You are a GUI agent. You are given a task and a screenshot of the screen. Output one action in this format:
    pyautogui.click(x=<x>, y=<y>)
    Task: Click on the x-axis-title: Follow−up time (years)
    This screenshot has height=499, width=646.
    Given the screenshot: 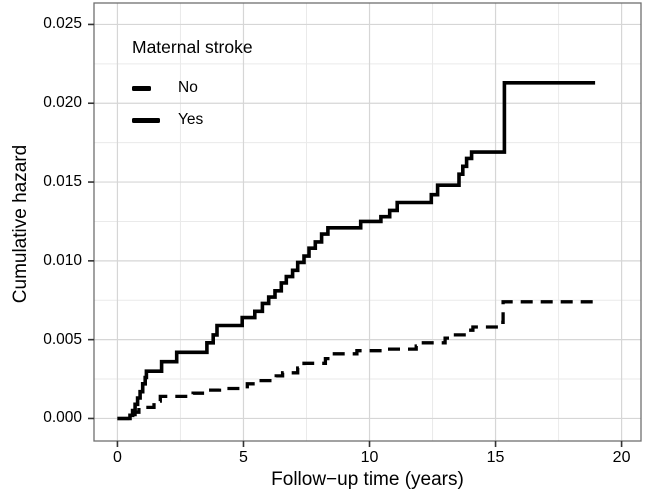 What is the action you would take?
    pyautogui.click(x=367, y=479)
    